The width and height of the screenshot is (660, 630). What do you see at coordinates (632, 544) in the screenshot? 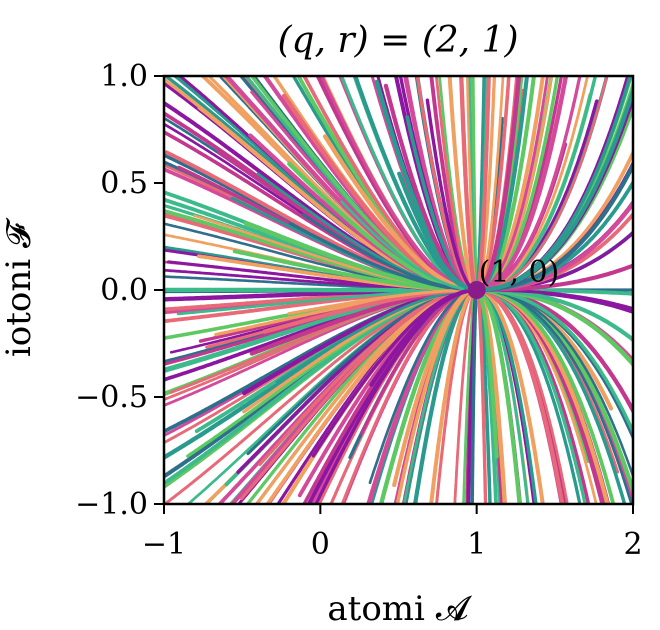
I see `x-tick-label: 2` at bounding box center [632, 544].